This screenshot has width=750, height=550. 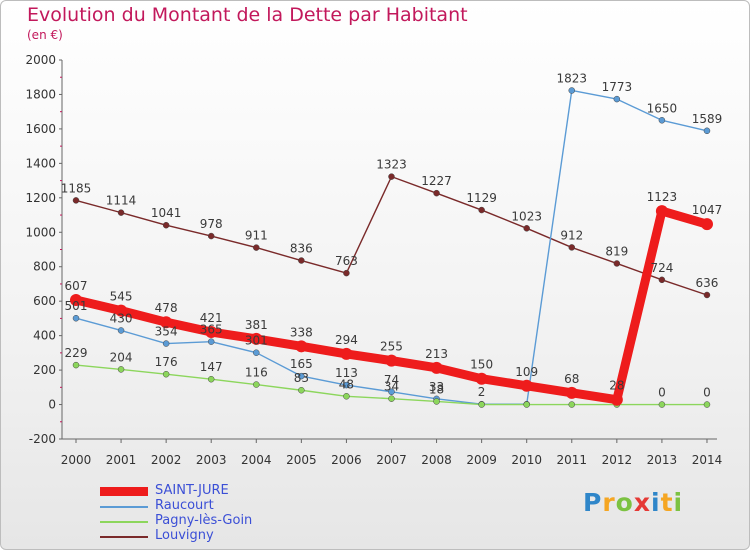 What do you see at coordinates (40, 232) in the screenshot?
I see `y-tick-label: 1000` at bounding box center [40, 232].